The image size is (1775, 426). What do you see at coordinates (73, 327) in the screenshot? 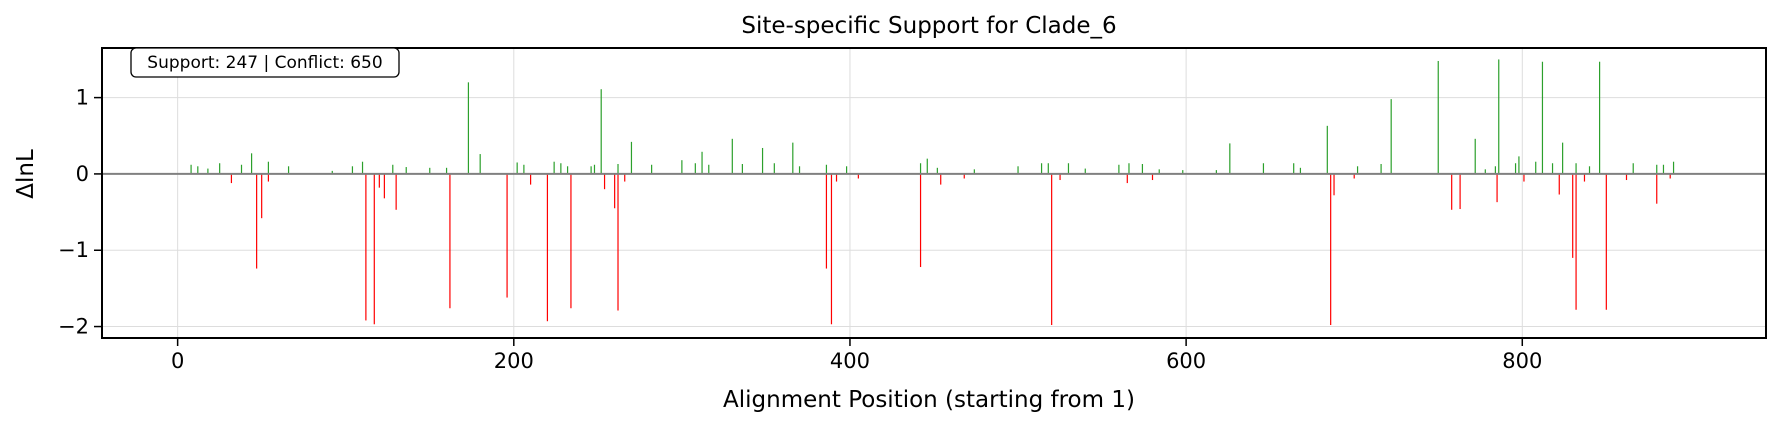
I see `y-tick-label: −2` at bounding box center [73, 327].